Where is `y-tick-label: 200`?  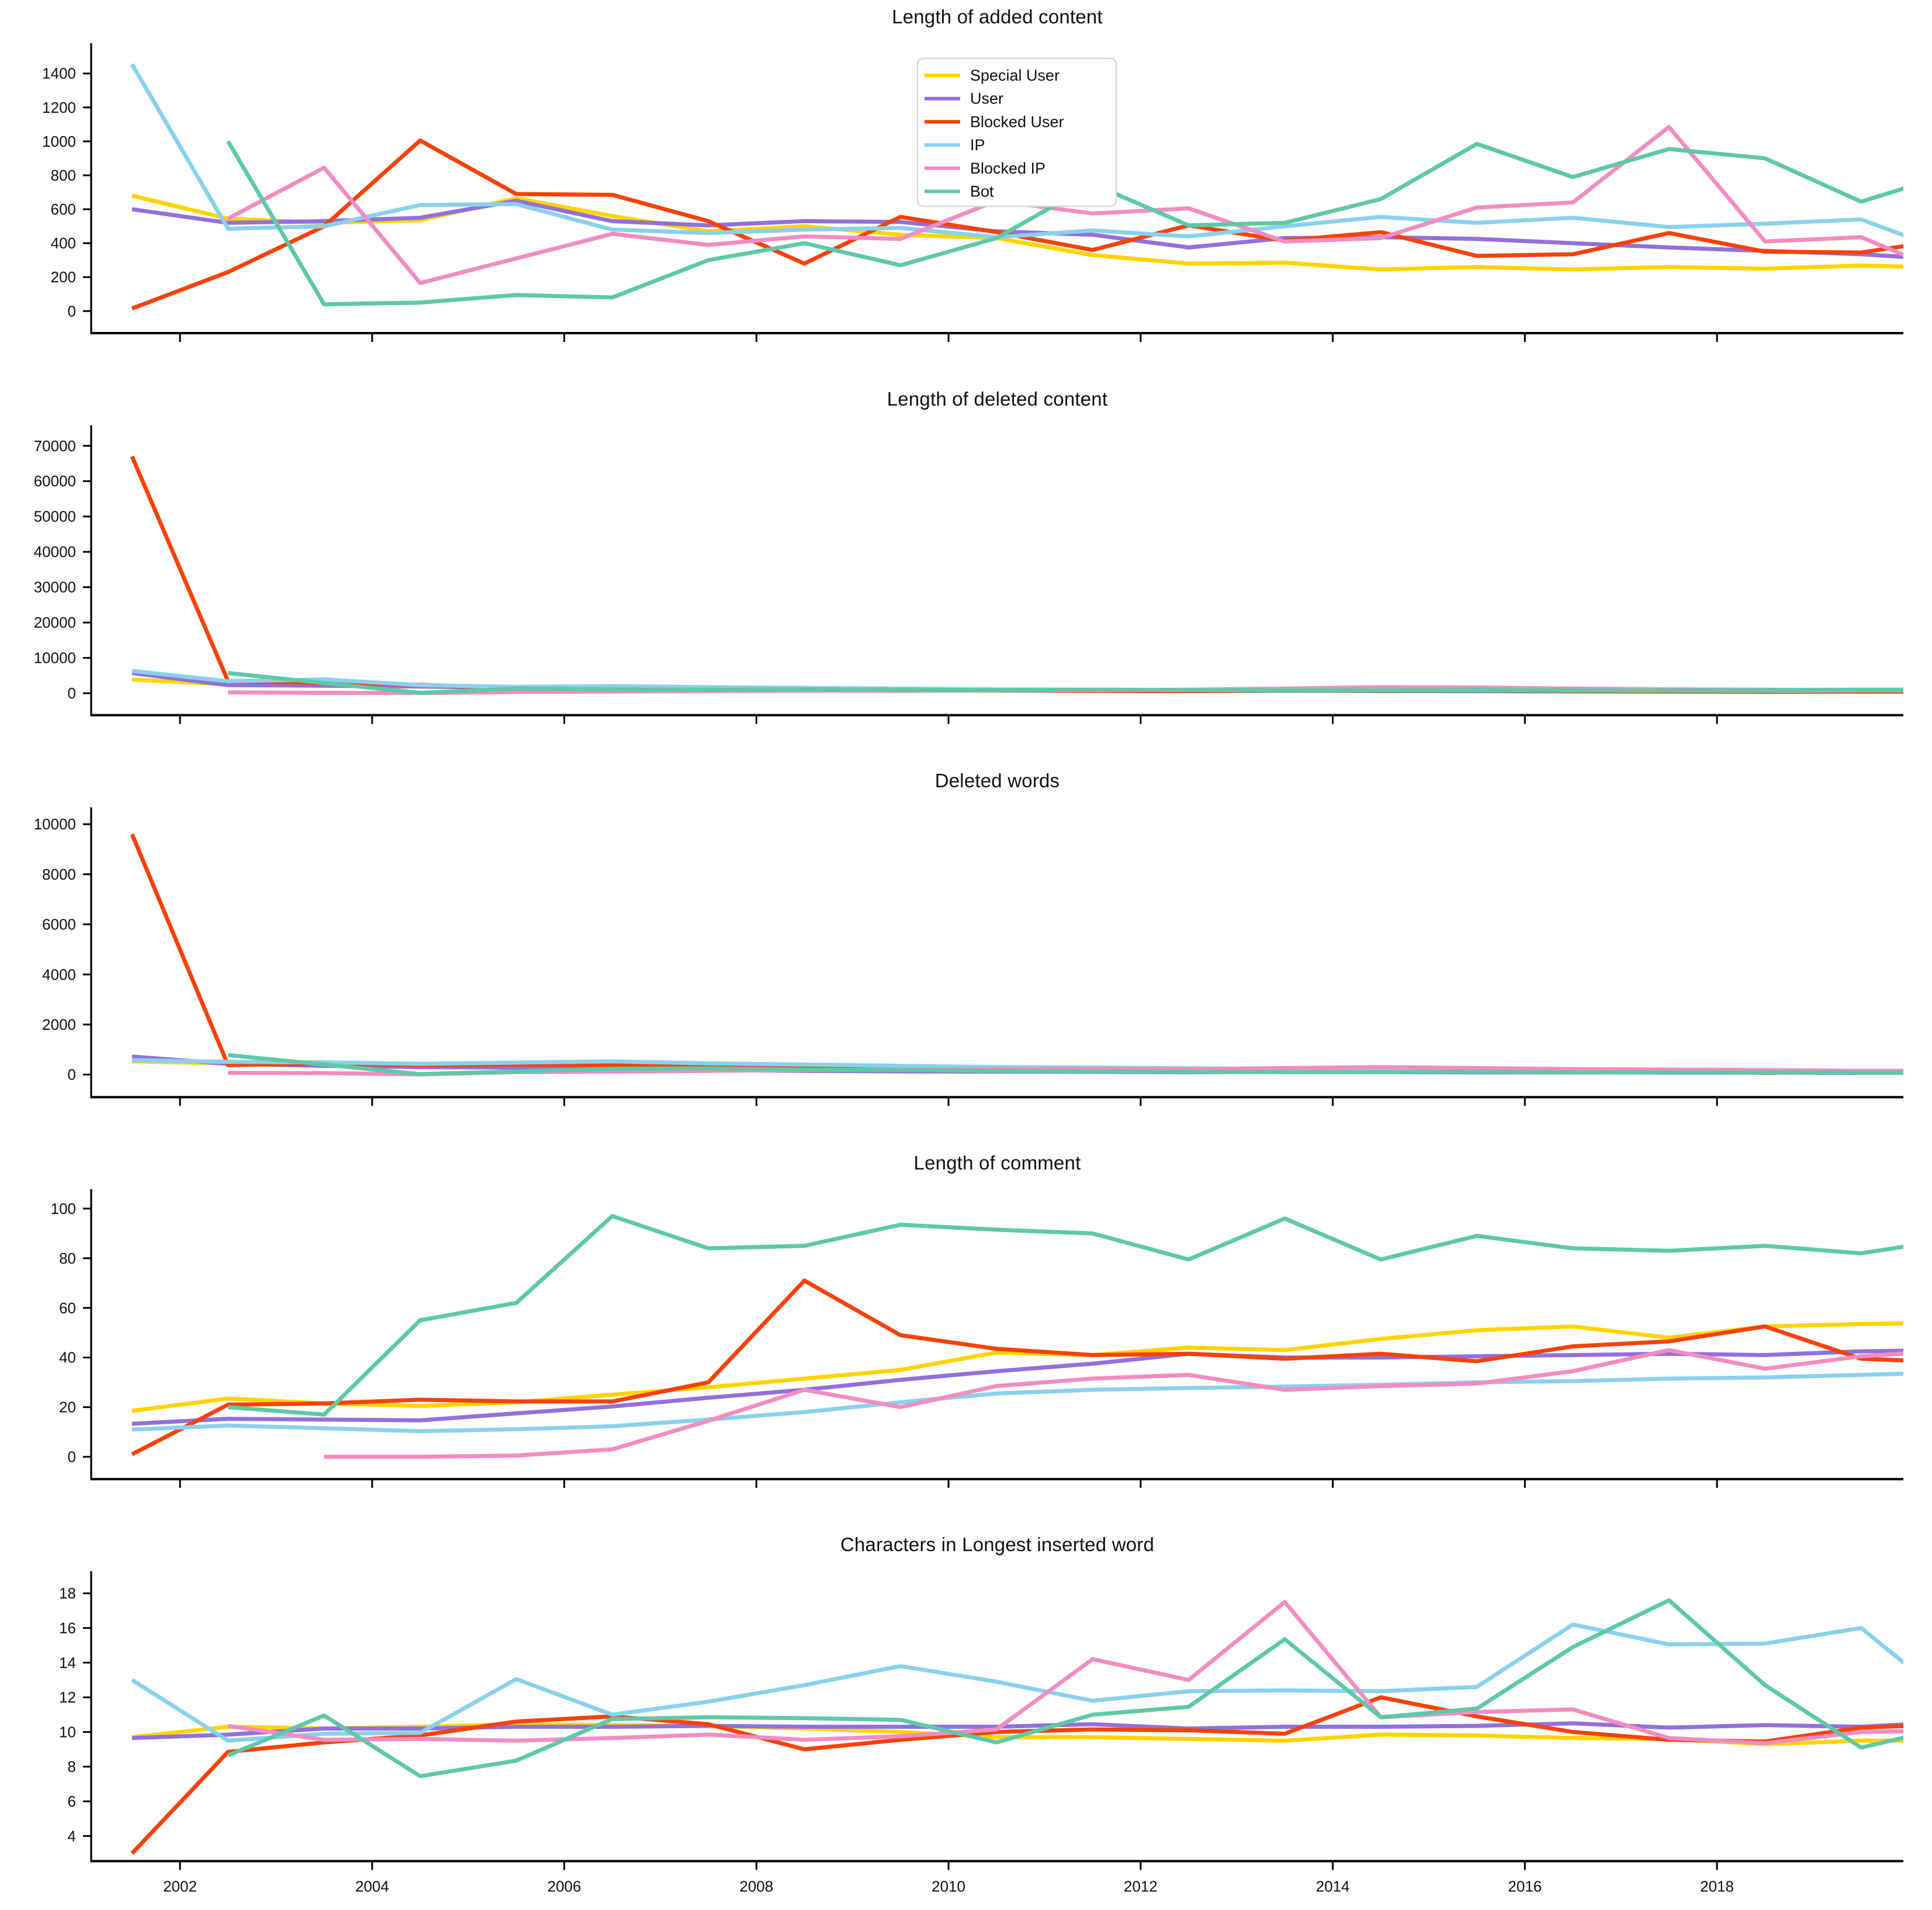
y-tick-label: 200 is located at coordinates (64, 277).